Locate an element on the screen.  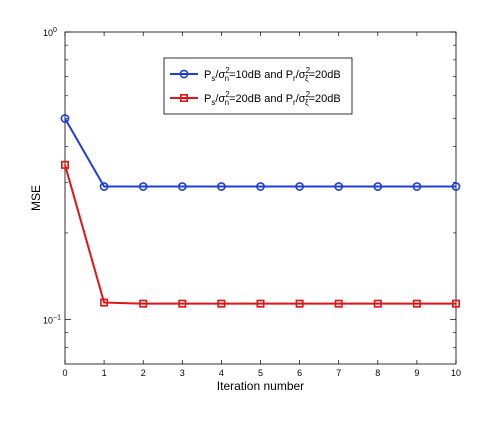
x-tick-label: 6 is located at coordinates (299, 373).